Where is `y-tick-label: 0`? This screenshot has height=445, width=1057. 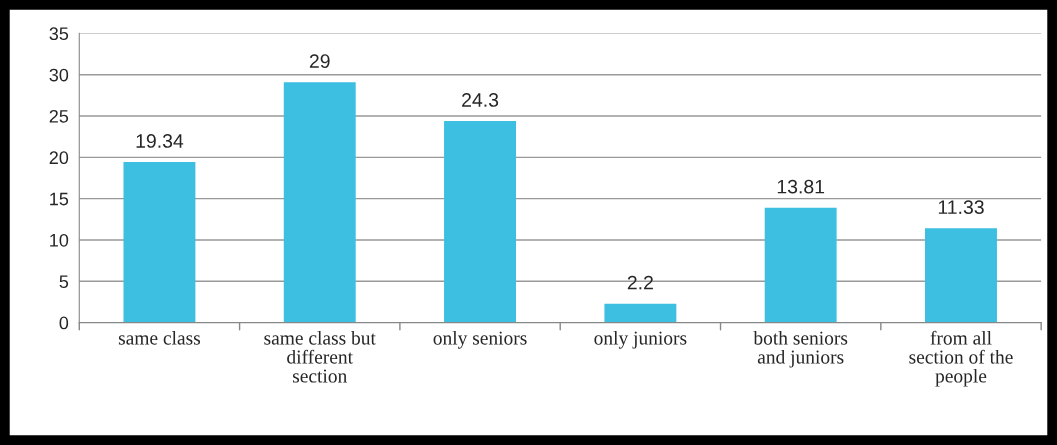 y-tick-label: 0 is located at coordinates (64, 323).